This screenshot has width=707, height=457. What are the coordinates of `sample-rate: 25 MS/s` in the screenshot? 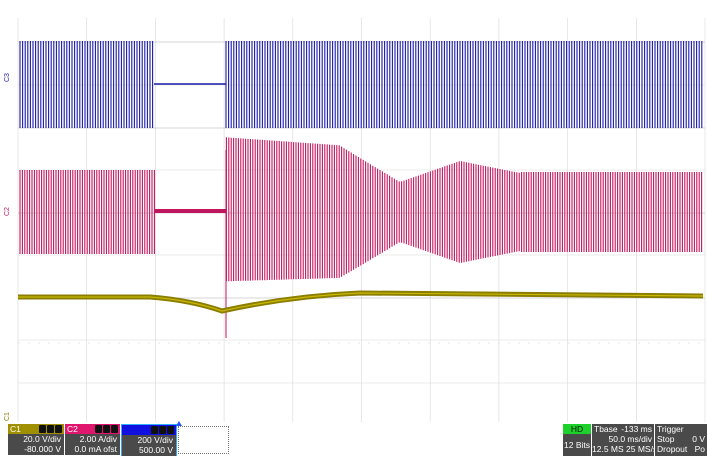 It's located at (642, 449).